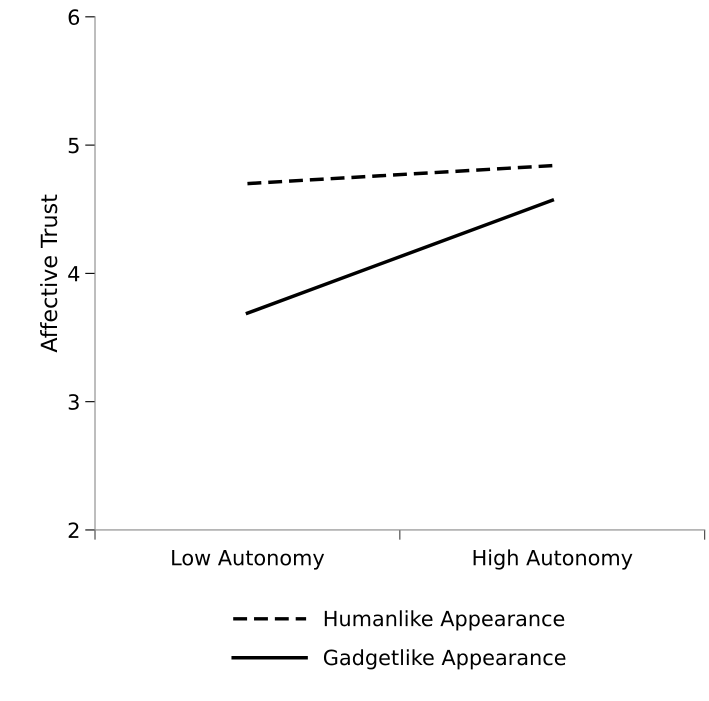 This screenshot has height=701, width=709. What do you see at coordinates (74, 17) in the screenshot?
I see `y-tick-label: 6` at bounding box center [74, 17].